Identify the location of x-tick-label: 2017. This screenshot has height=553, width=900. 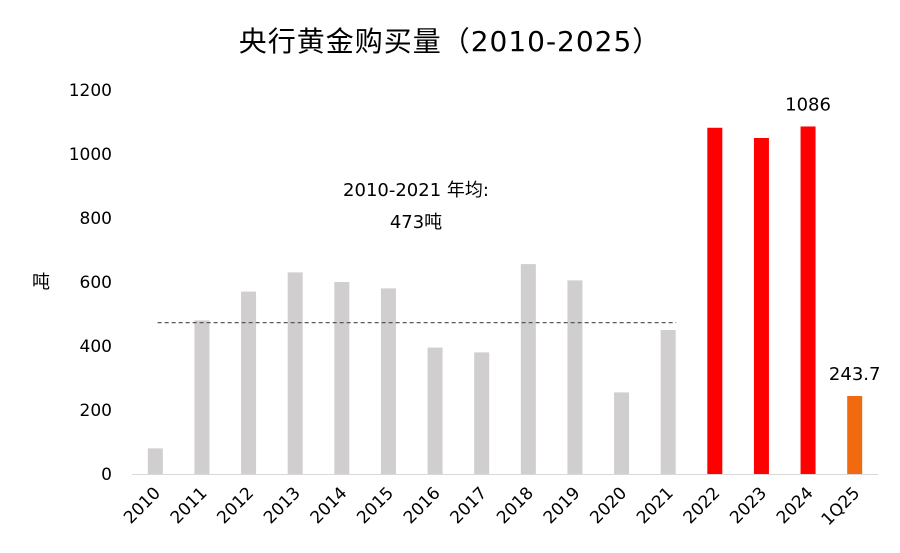
(468, 505).